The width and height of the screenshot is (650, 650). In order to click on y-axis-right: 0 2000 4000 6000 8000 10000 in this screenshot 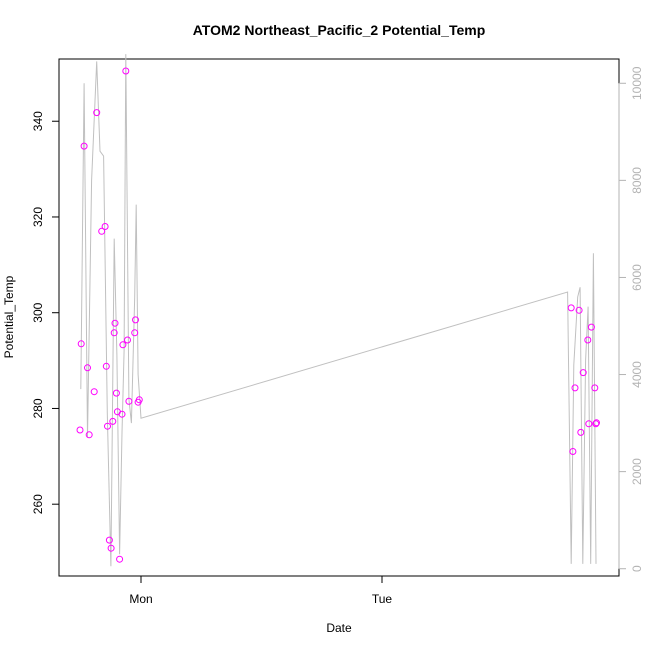, I will do `click(631, 319)`.